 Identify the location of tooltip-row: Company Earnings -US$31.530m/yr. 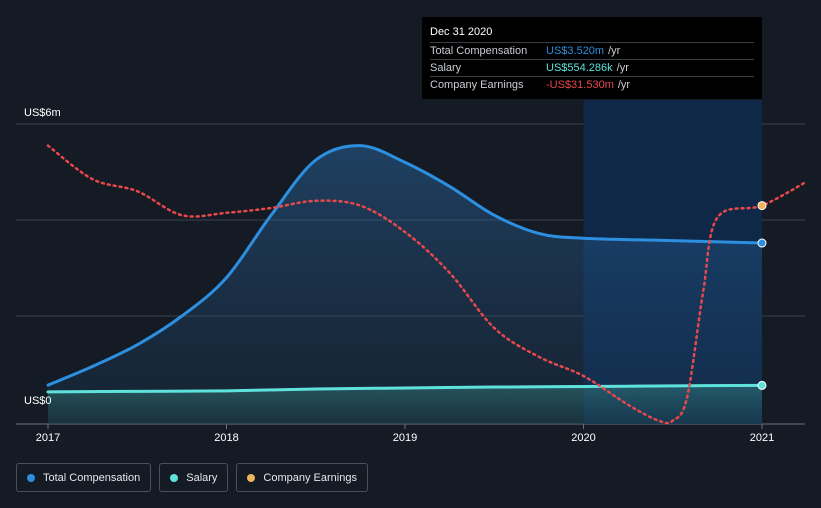
(592, 84).